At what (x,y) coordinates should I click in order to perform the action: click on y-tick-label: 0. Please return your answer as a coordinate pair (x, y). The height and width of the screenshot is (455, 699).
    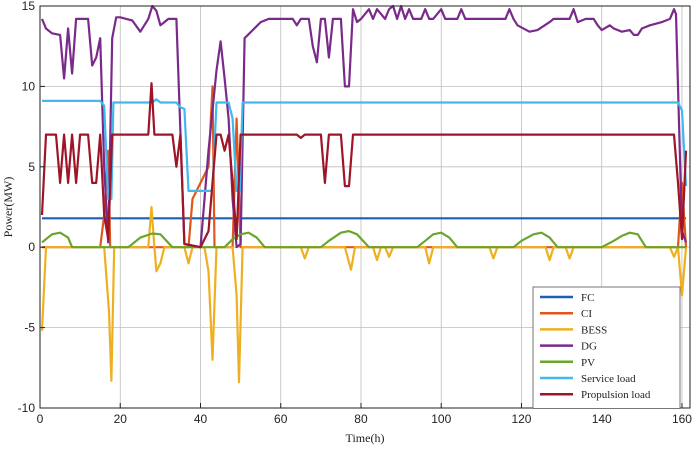
    Looking at the image, I should click on (31, 247).